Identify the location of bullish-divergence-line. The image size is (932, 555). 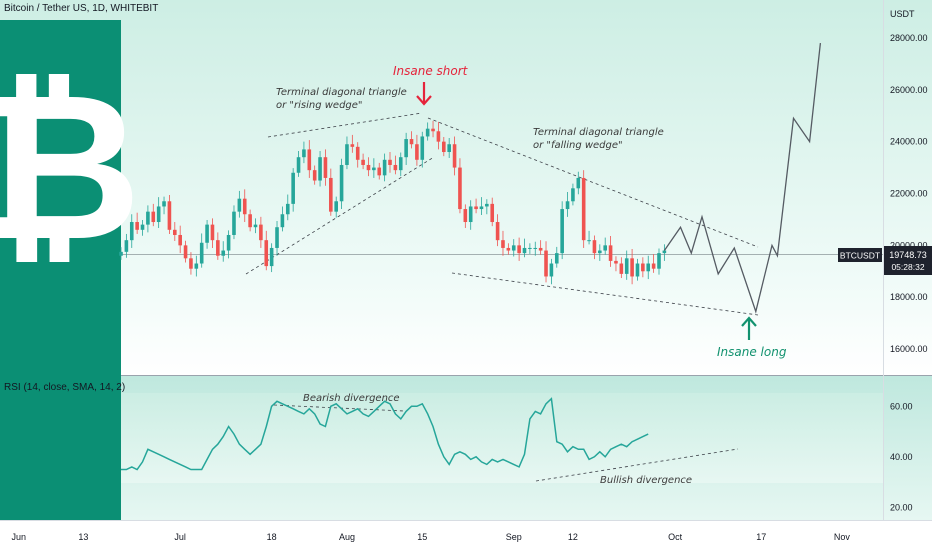
(637, 465).